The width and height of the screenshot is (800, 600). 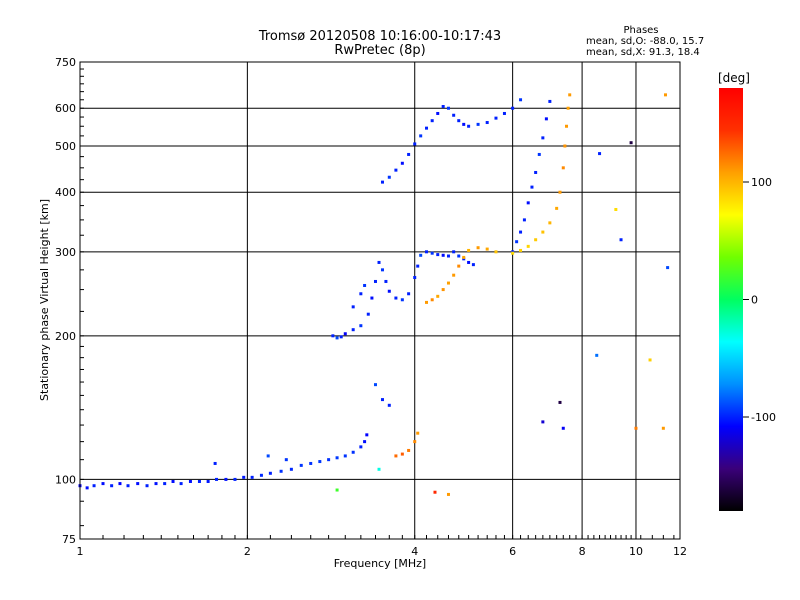 I want to click on x-tick-label: 4, so click(x=414, y=551).